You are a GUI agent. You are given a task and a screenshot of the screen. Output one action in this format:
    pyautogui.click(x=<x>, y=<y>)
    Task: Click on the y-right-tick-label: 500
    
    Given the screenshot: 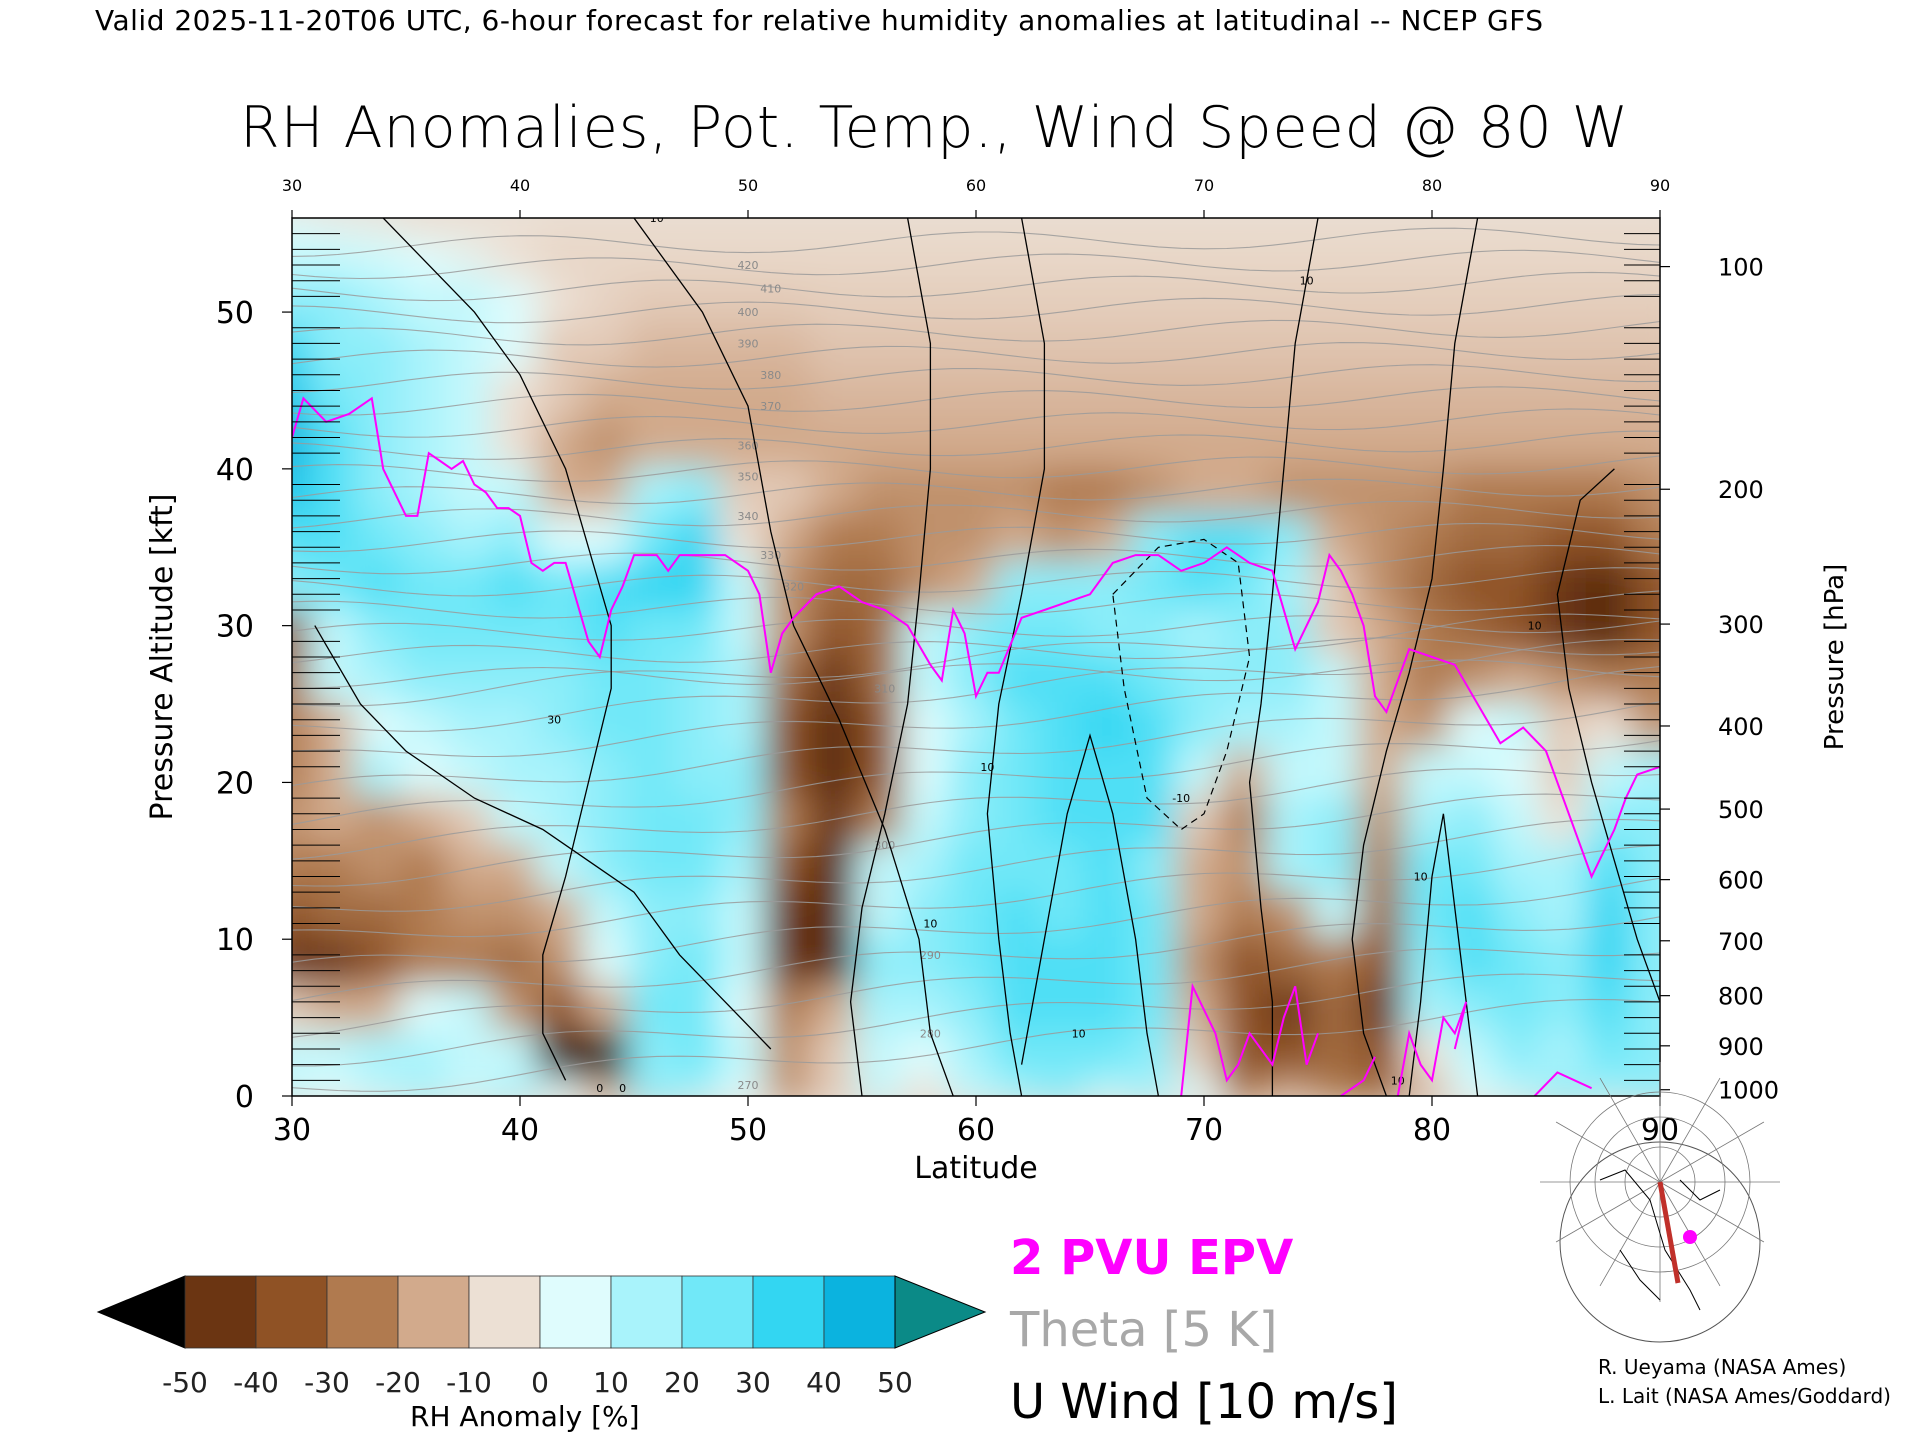 What is the action you would take?
    pyautogui.click(x=1741, y=810)
    